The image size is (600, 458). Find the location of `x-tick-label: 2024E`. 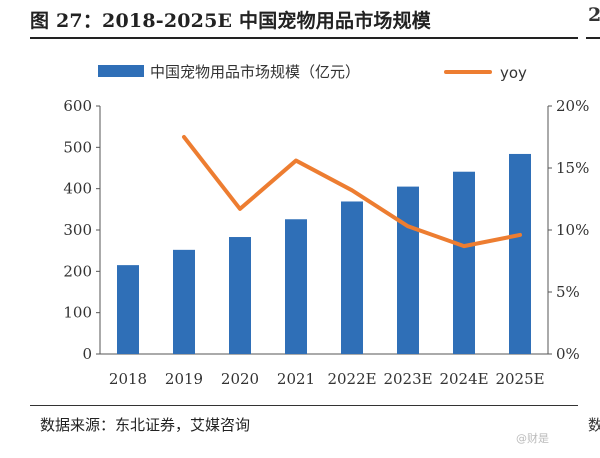

x-tick-label: 2024E is located at coordinates (463, 379).